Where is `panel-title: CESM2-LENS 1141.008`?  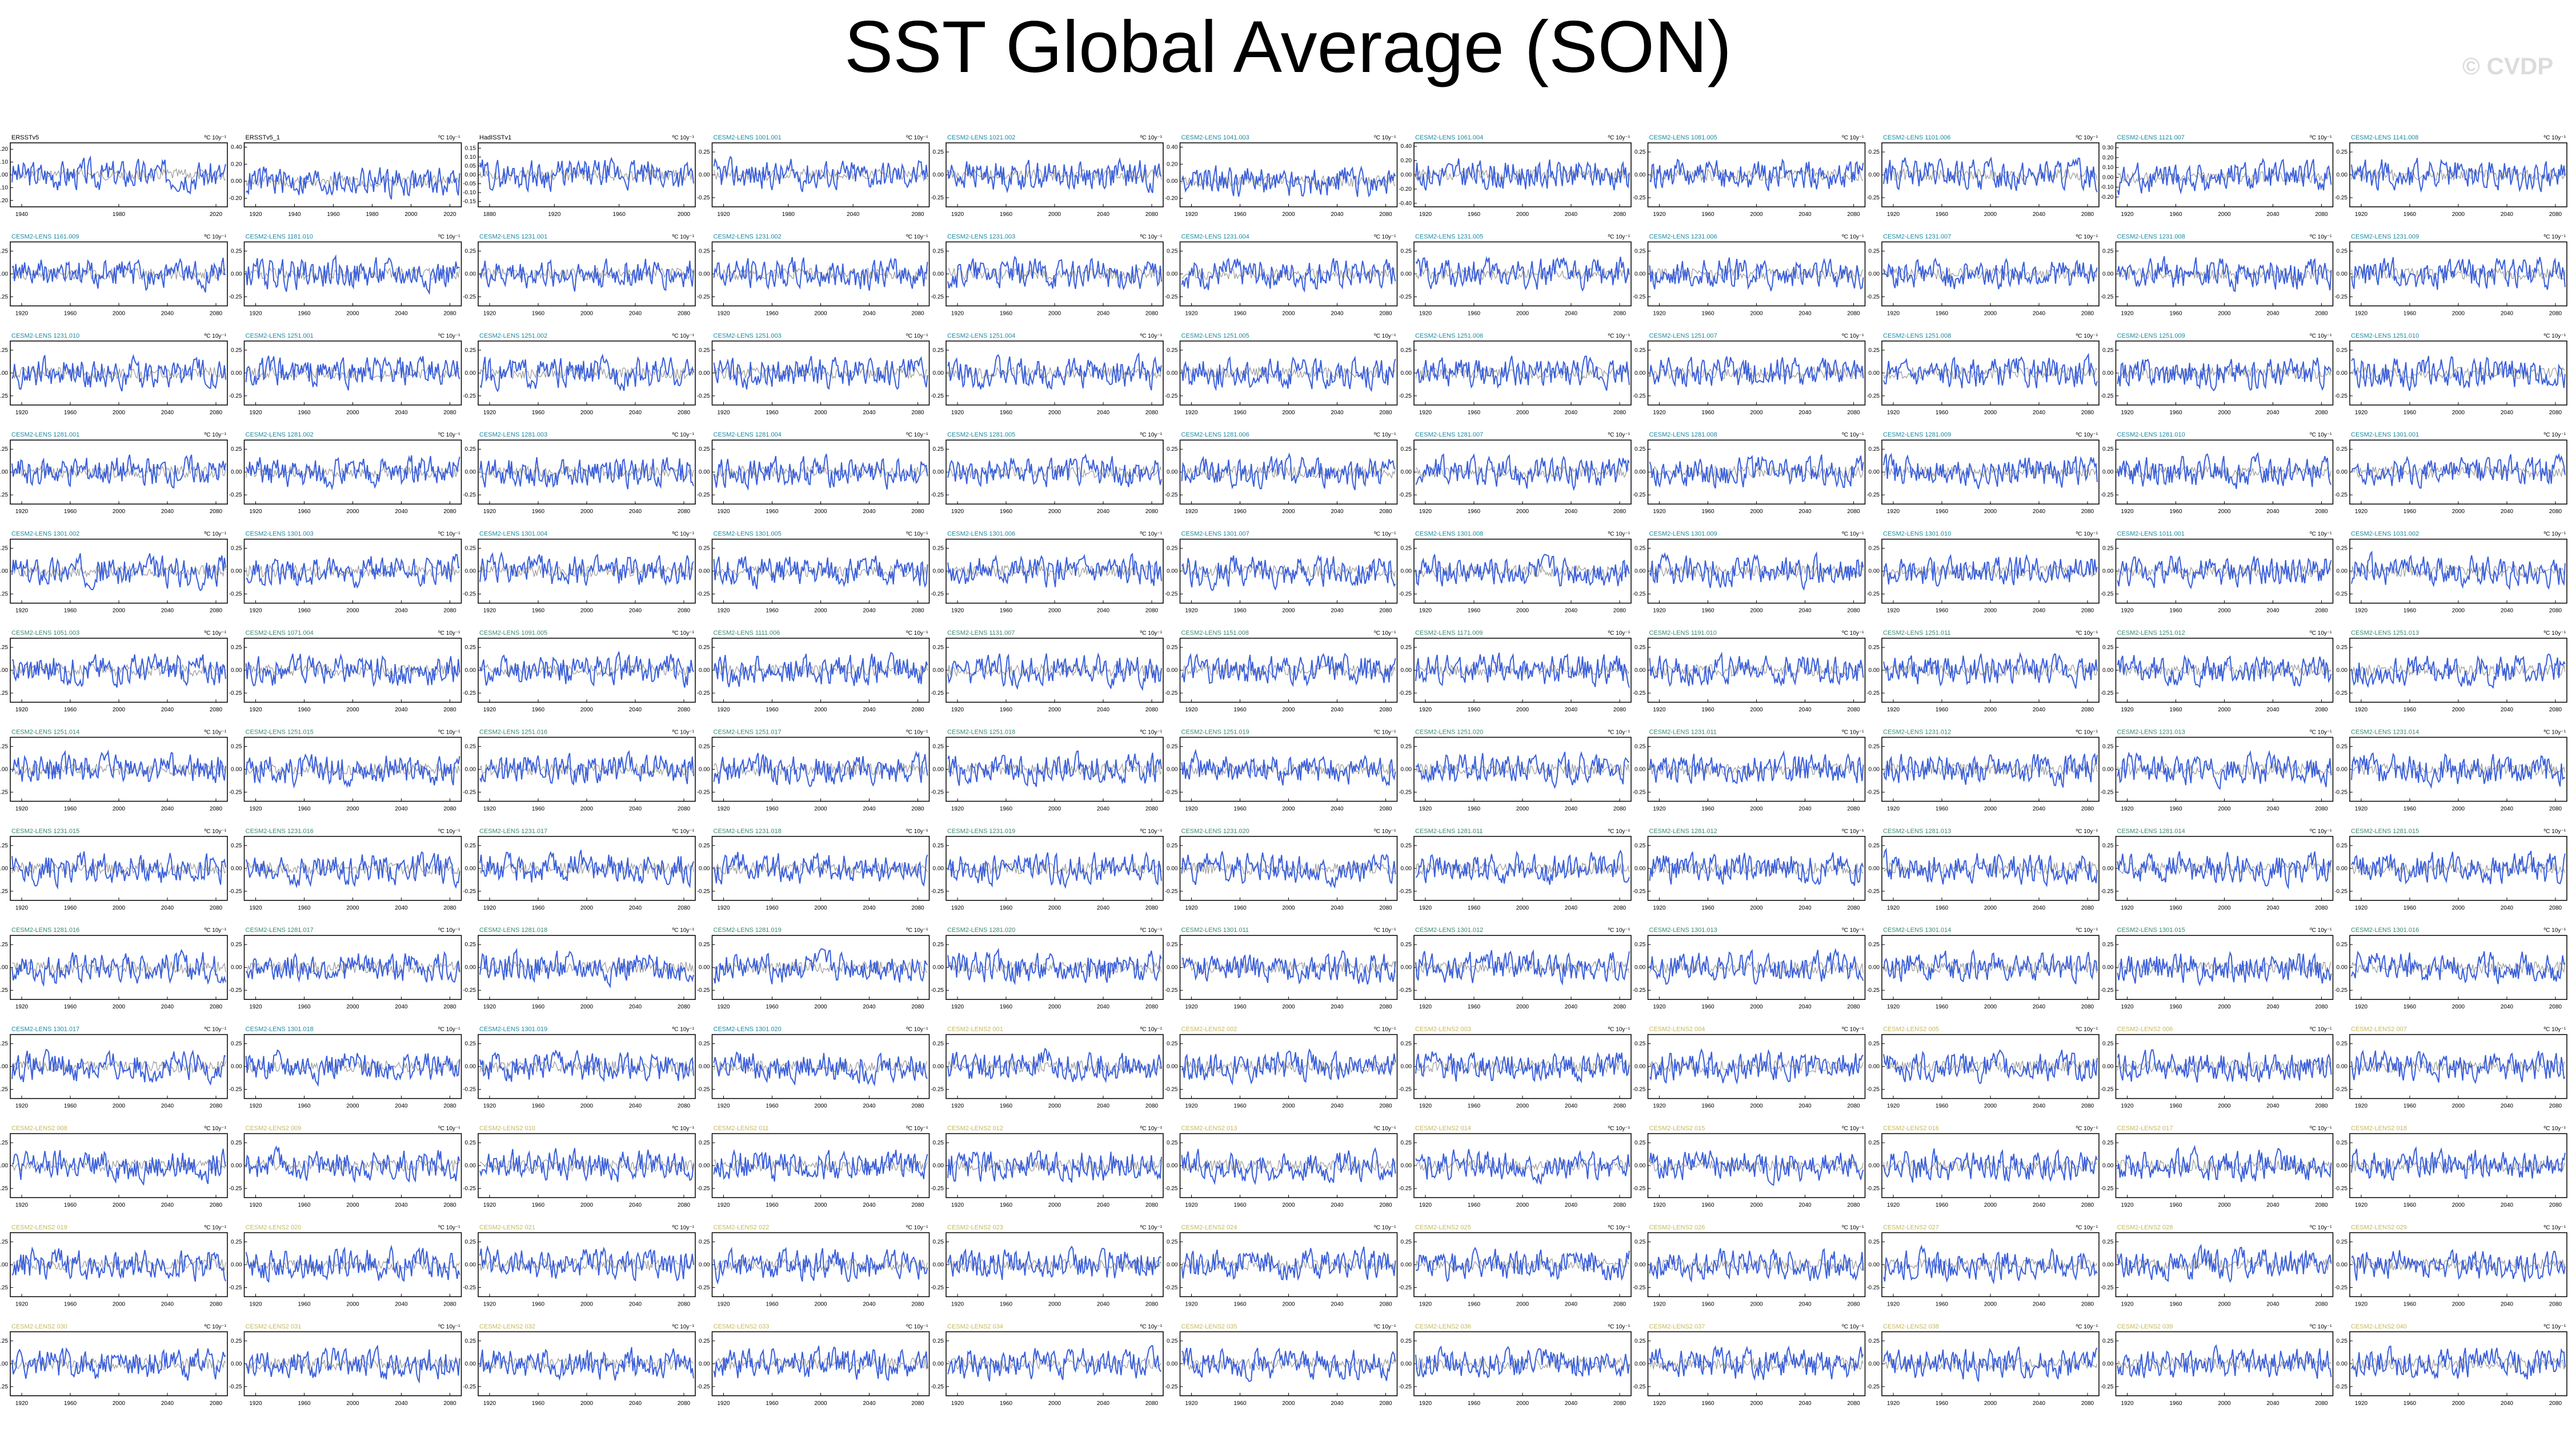
panel-title: CESM2-LENS 1141.008 is located at coordinates (2384, 137).